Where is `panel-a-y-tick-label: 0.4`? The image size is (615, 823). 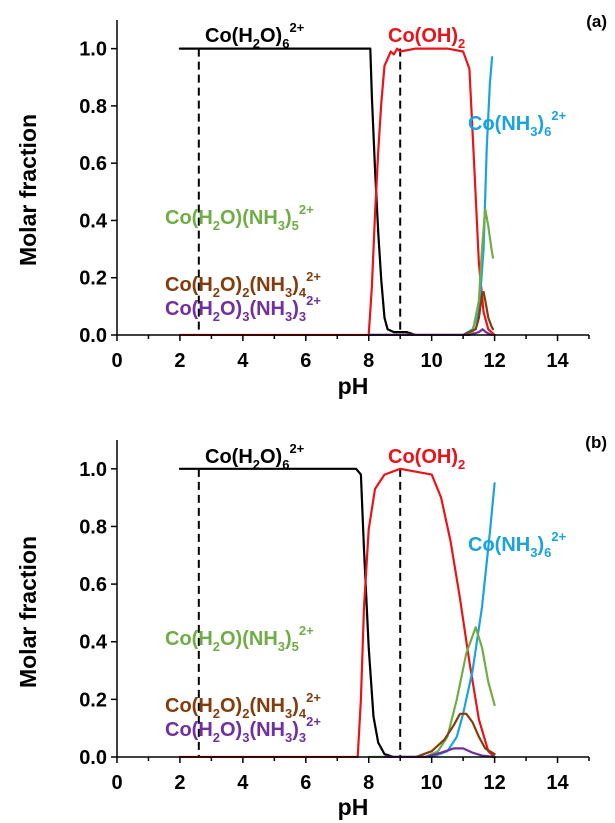
panel-a-y-tick-label: 0.4 is located at coordinates (93, 221).